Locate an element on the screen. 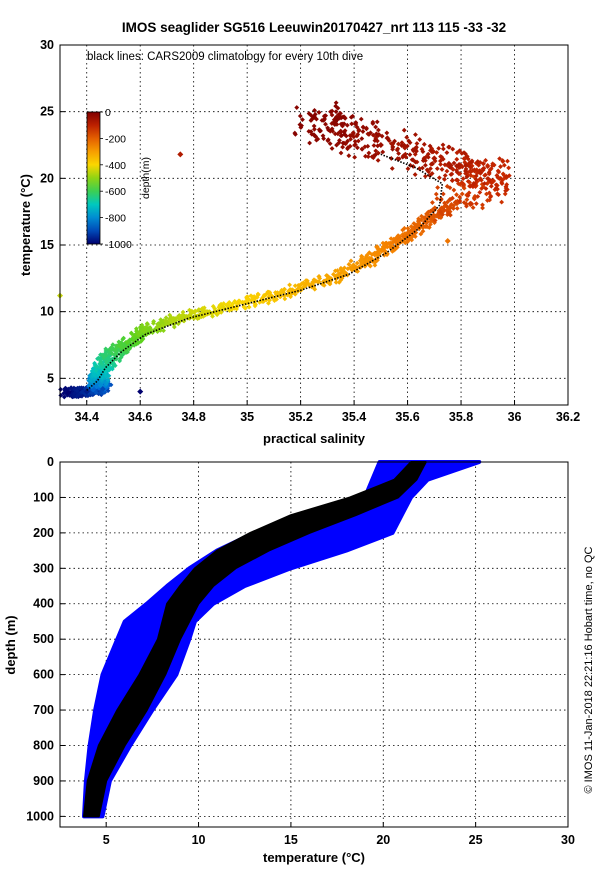 The image size is (600, 880). dp-x-tick-label: 25 is located at coordinates (476, 840).